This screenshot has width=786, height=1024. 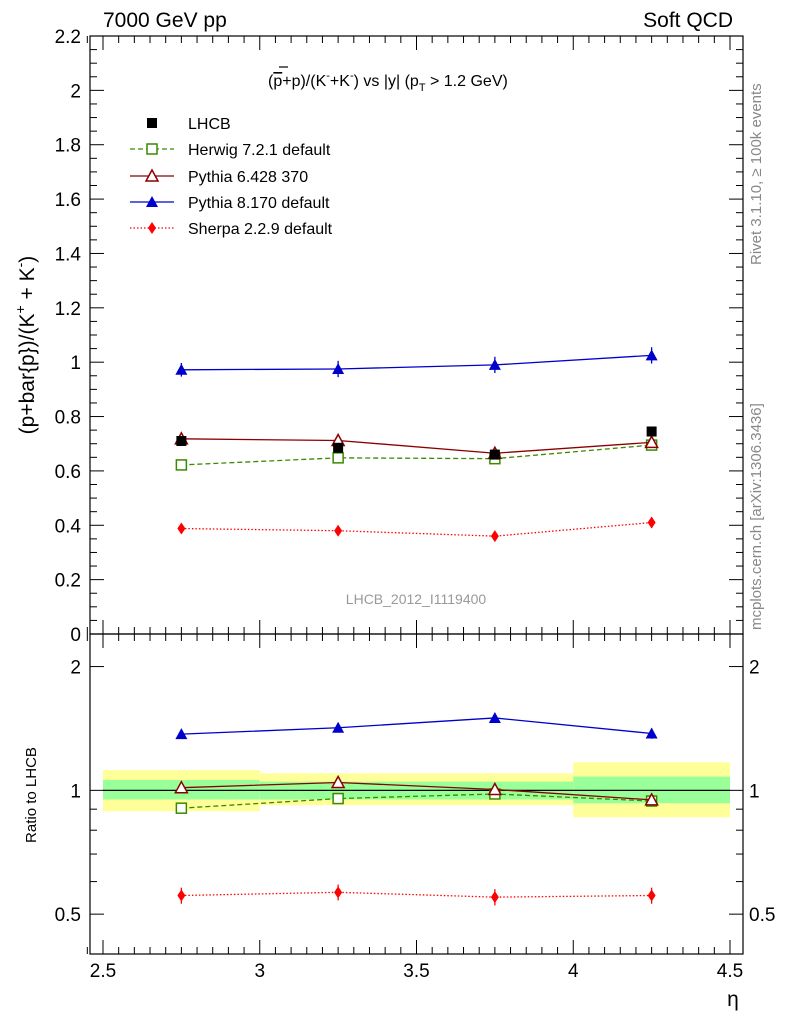 I want to click on ratio-x-tick-label: 3.5, so click(x=416, y=971).